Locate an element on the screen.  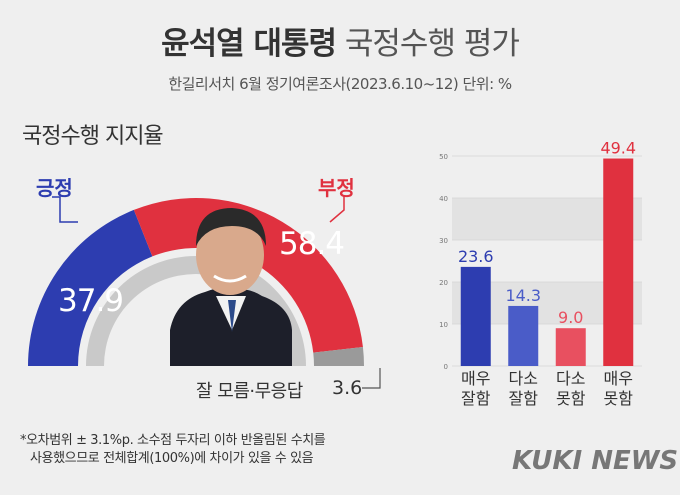
y-tick-label: 10 is located at coordinates (443, 325).